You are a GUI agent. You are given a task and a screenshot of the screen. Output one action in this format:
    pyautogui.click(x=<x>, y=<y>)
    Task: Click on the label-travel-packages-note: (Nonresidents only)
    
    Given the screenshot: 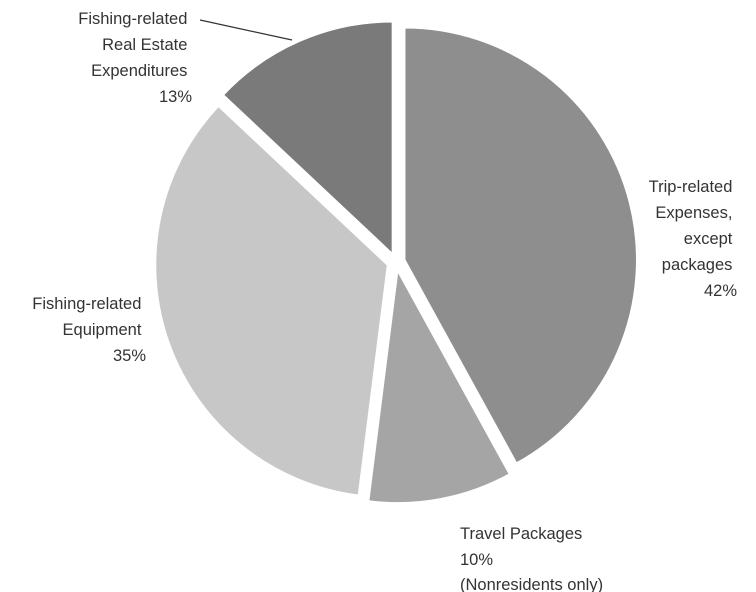 What is the action you would take?
    pyautogui.click(x=531, y=584)
    